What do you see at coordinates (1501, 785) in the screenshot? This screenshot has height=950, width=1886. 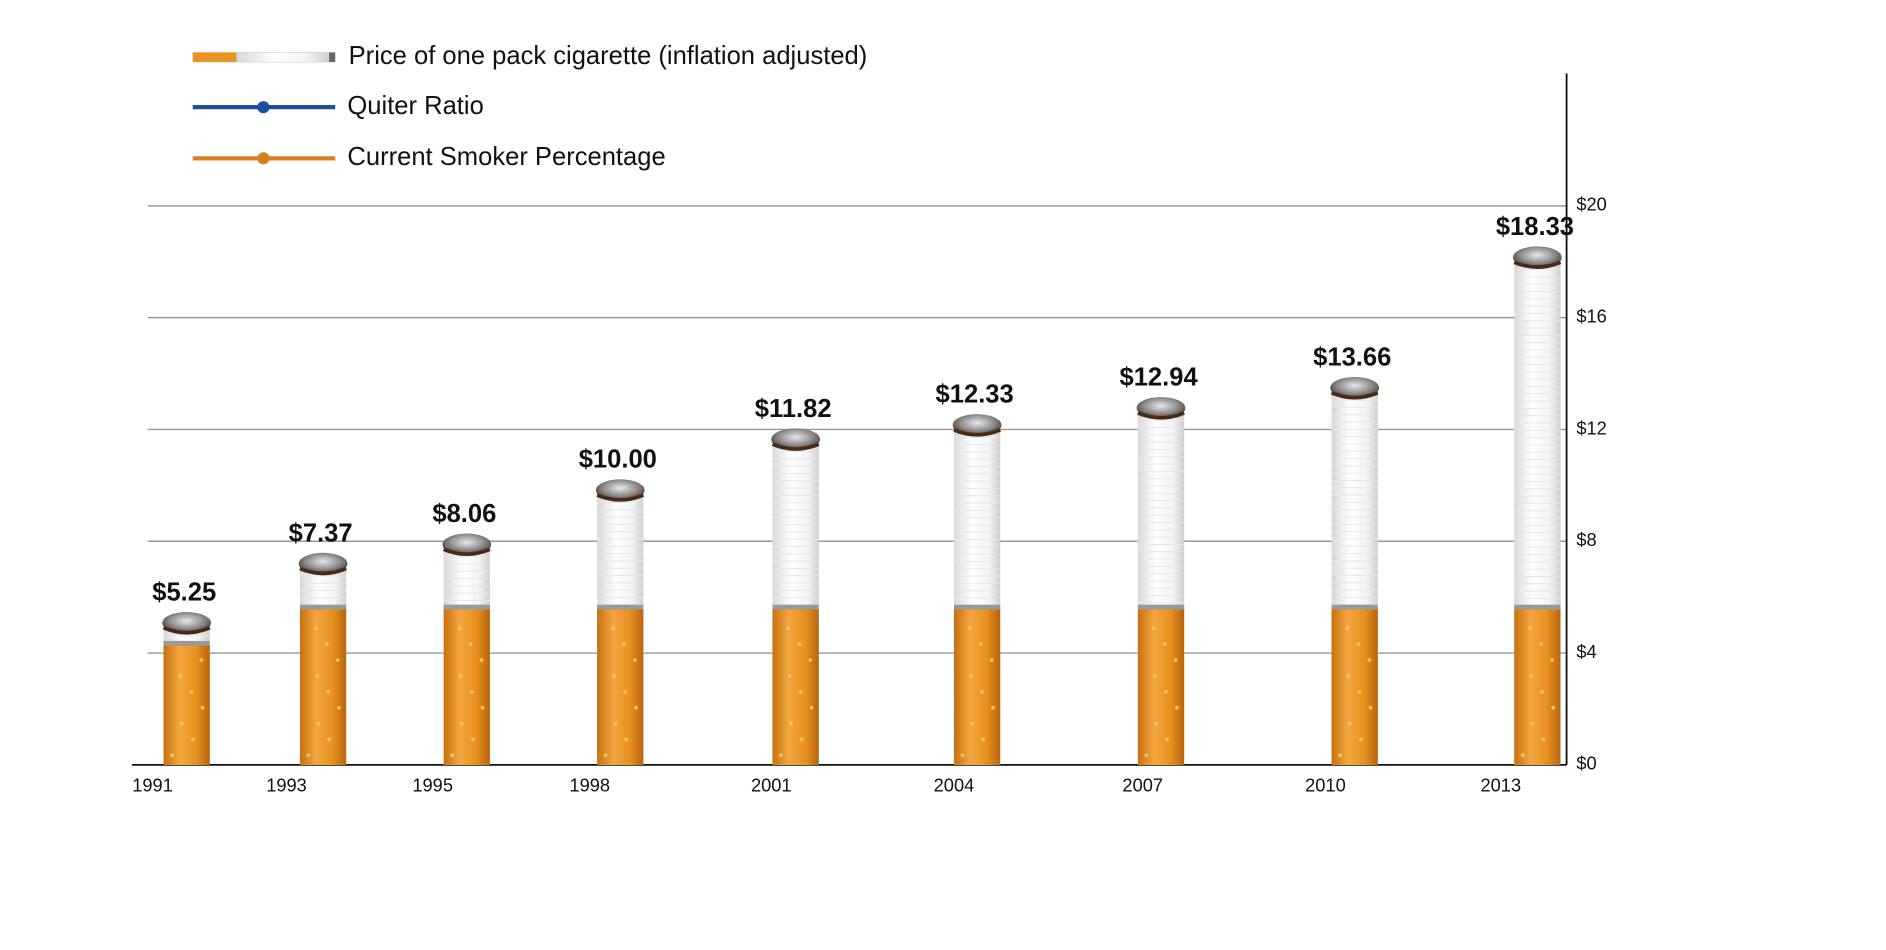 I see `x-tick-label: 2013` at bounding box center [1501, 785].